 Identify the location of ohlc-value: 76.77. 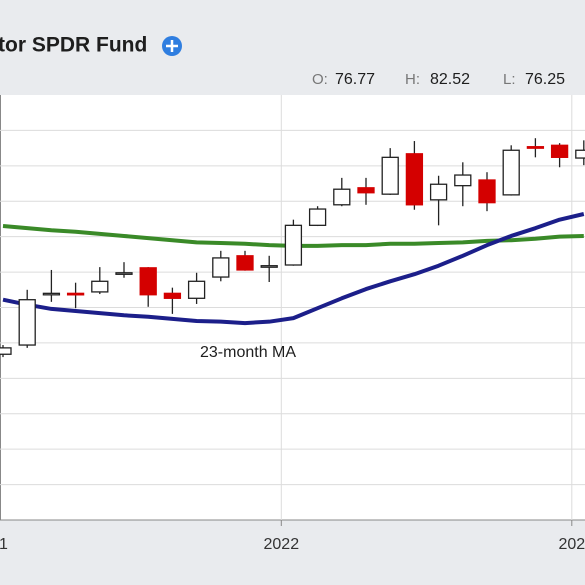
(355, 79).